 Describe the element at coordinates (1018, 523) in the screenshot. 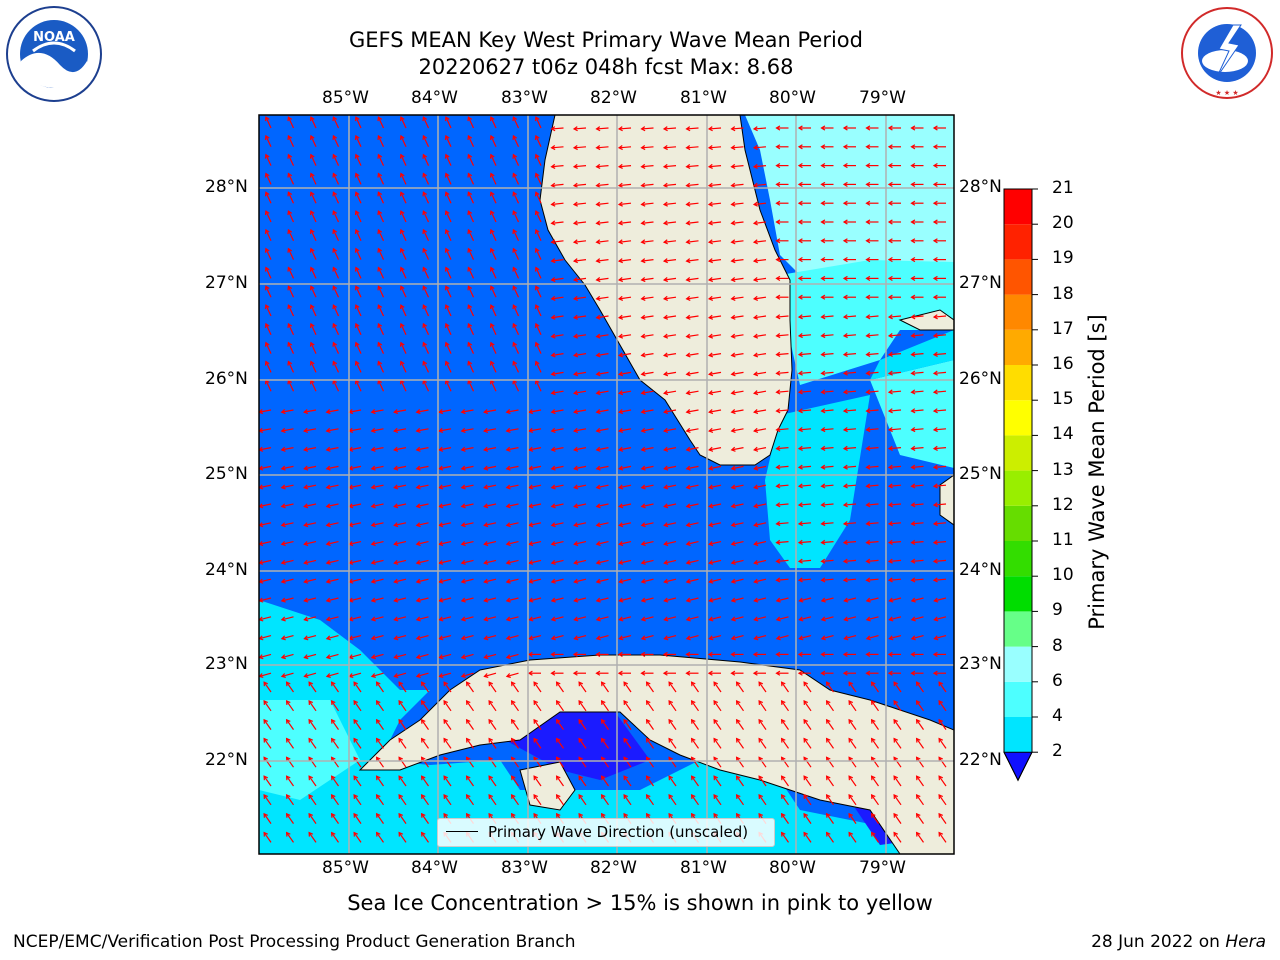

I see `colorbar-segment` at that location.